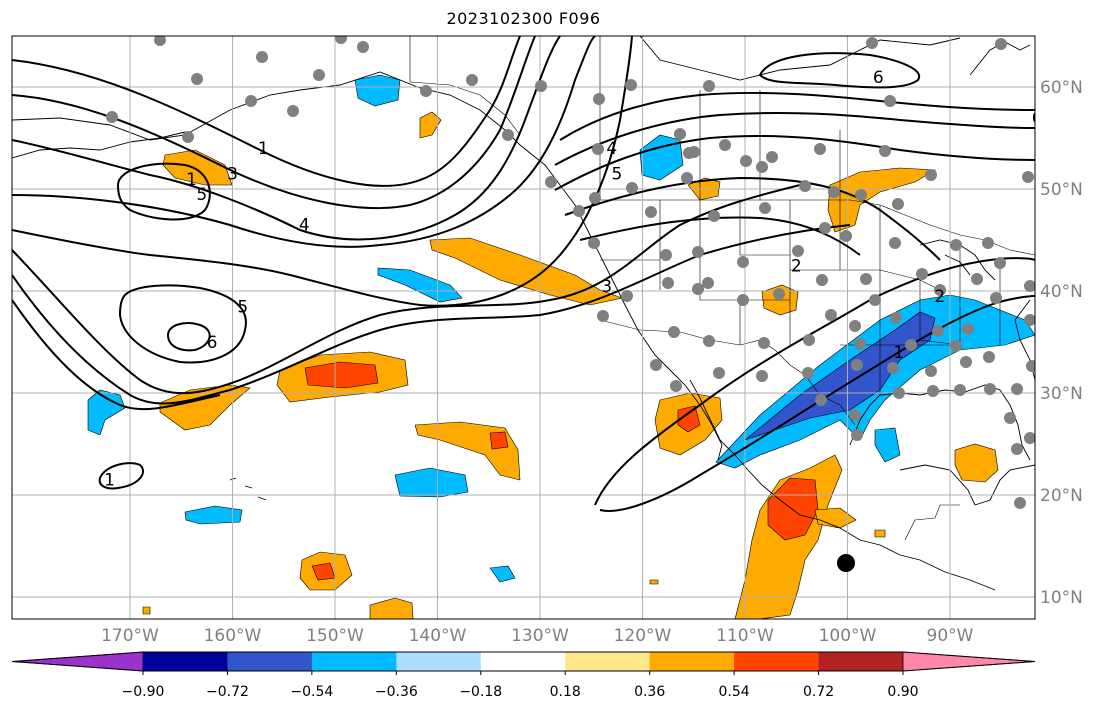  What do you see at coordinates (881, 200) in the screenshot?
I see `orange-field-nd` at bounding box center [881, 200].